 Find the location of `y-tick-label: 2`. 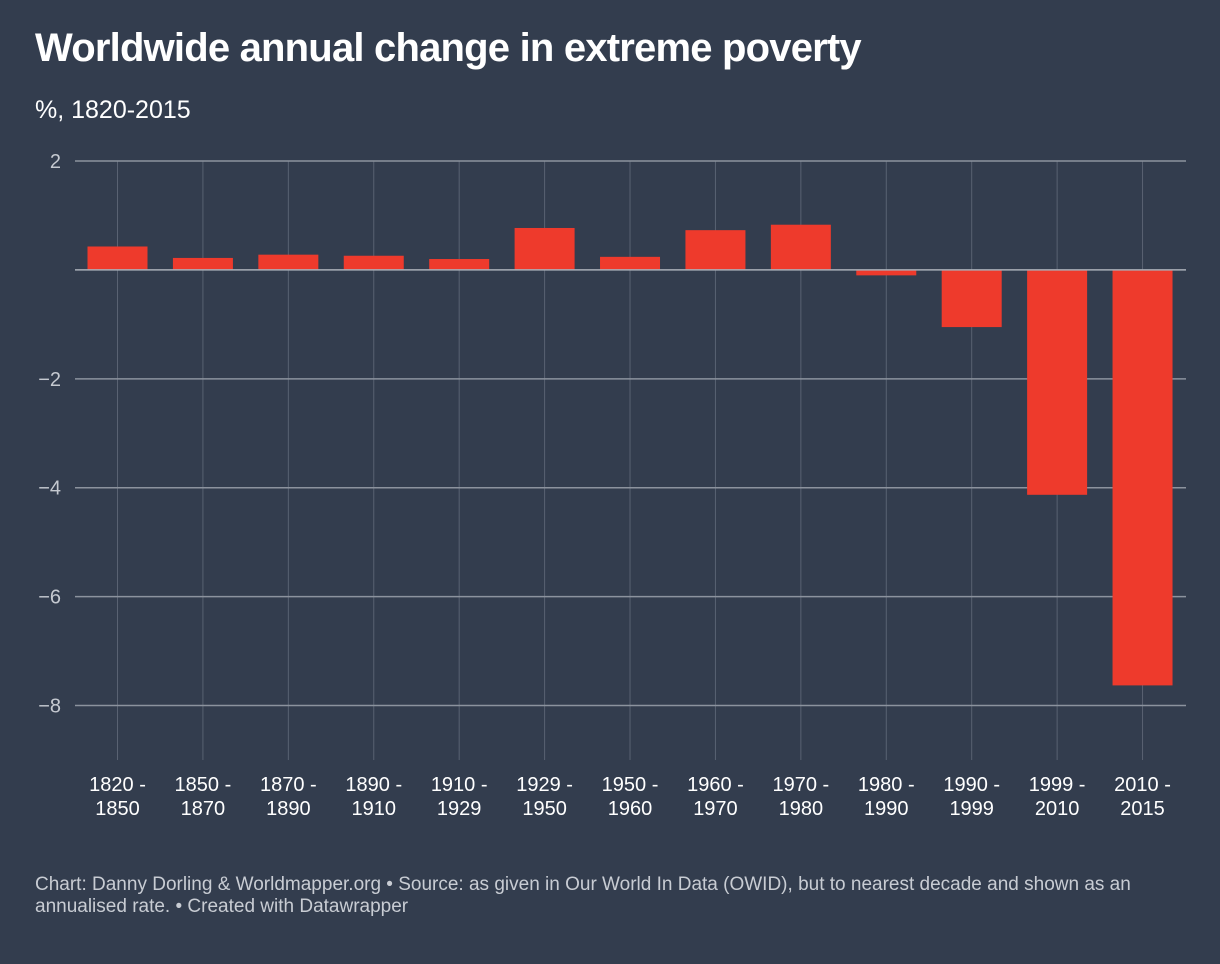

y-tick-label: 2 is located at coordinates (55, 162).